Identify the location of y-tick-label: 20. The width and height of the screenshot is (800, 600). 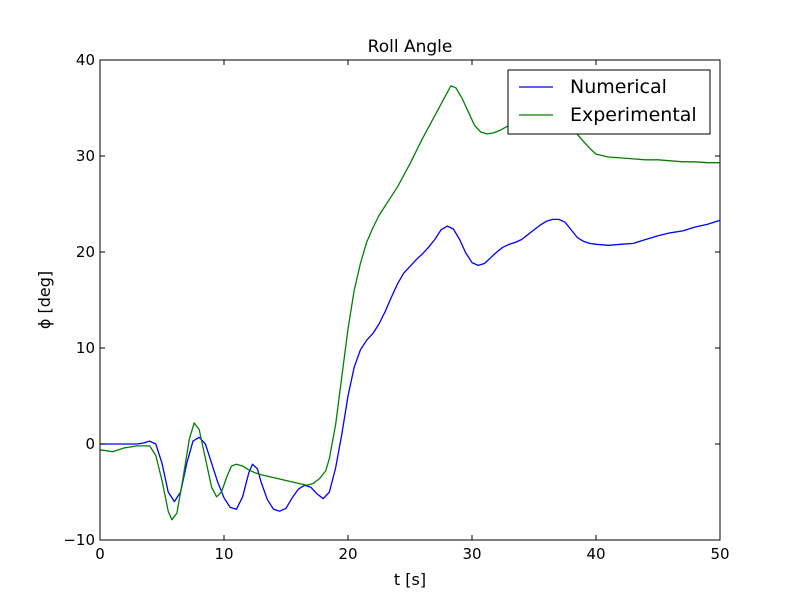
(85, 252).